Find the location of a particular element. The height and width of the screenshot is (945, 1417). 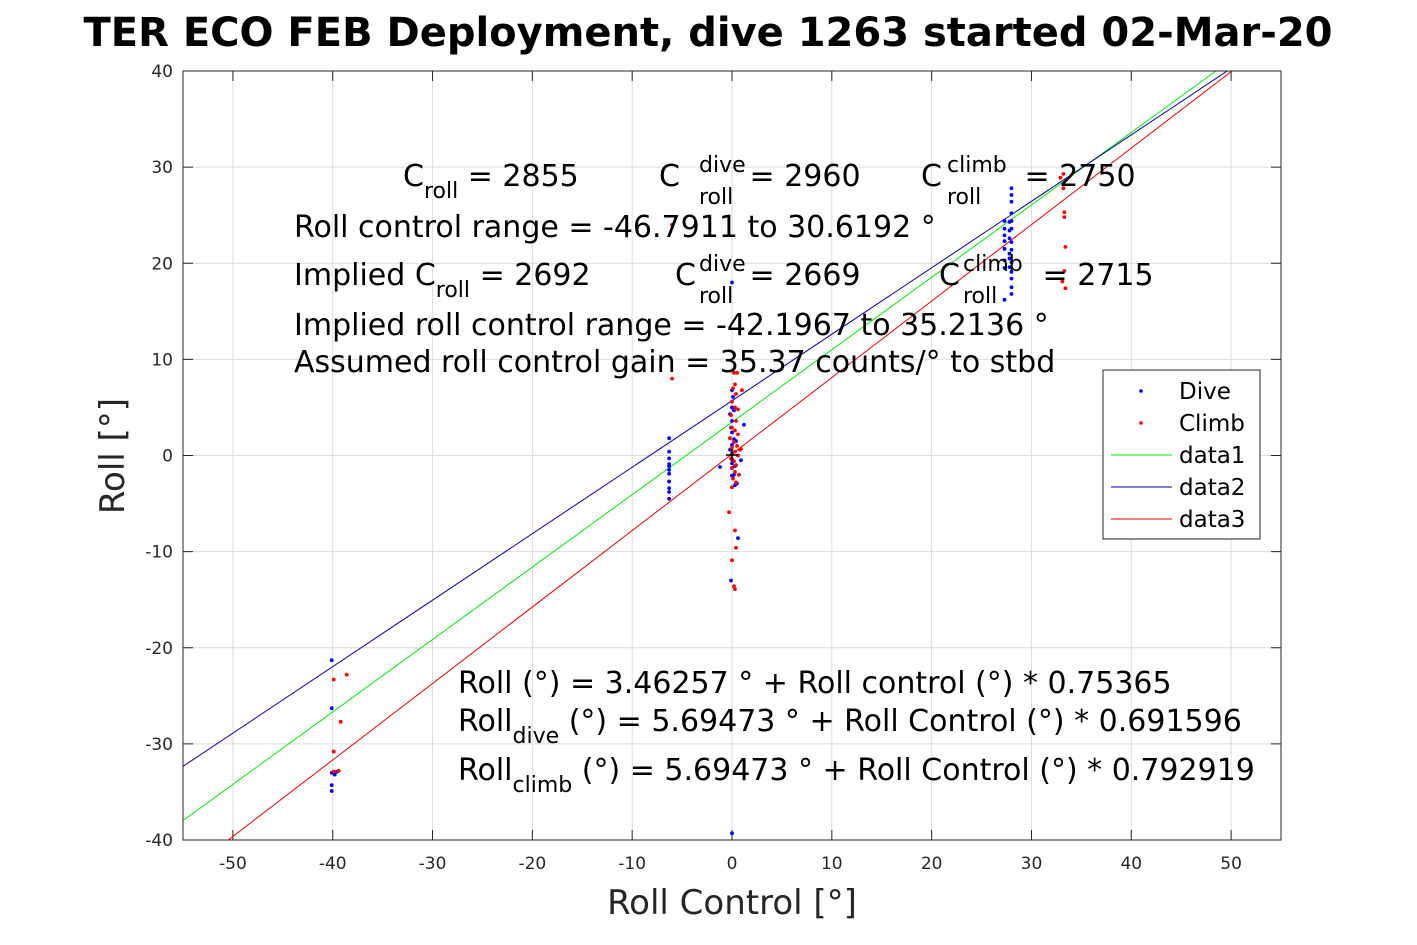

y-tick-label: -40 is located at coordinates (159, 841).